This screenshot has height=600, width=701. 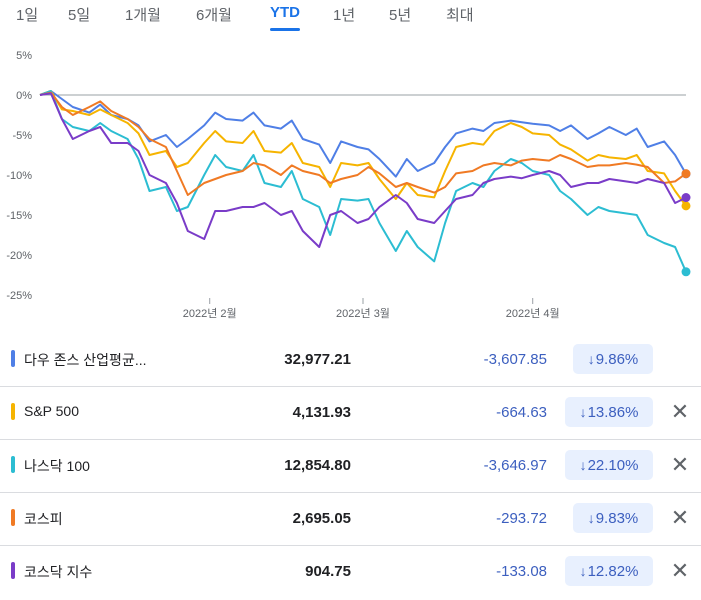 I want to click on x-tick-label: 2022년 4월, so click(x=533, y=313).